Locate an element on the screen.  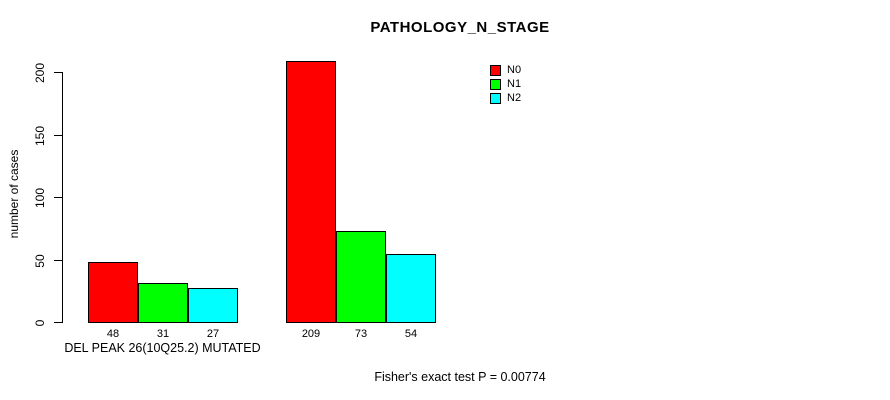
fisher-test-note: Fisher's exact test P = 0.00774 is located at coordinates (460, 377).